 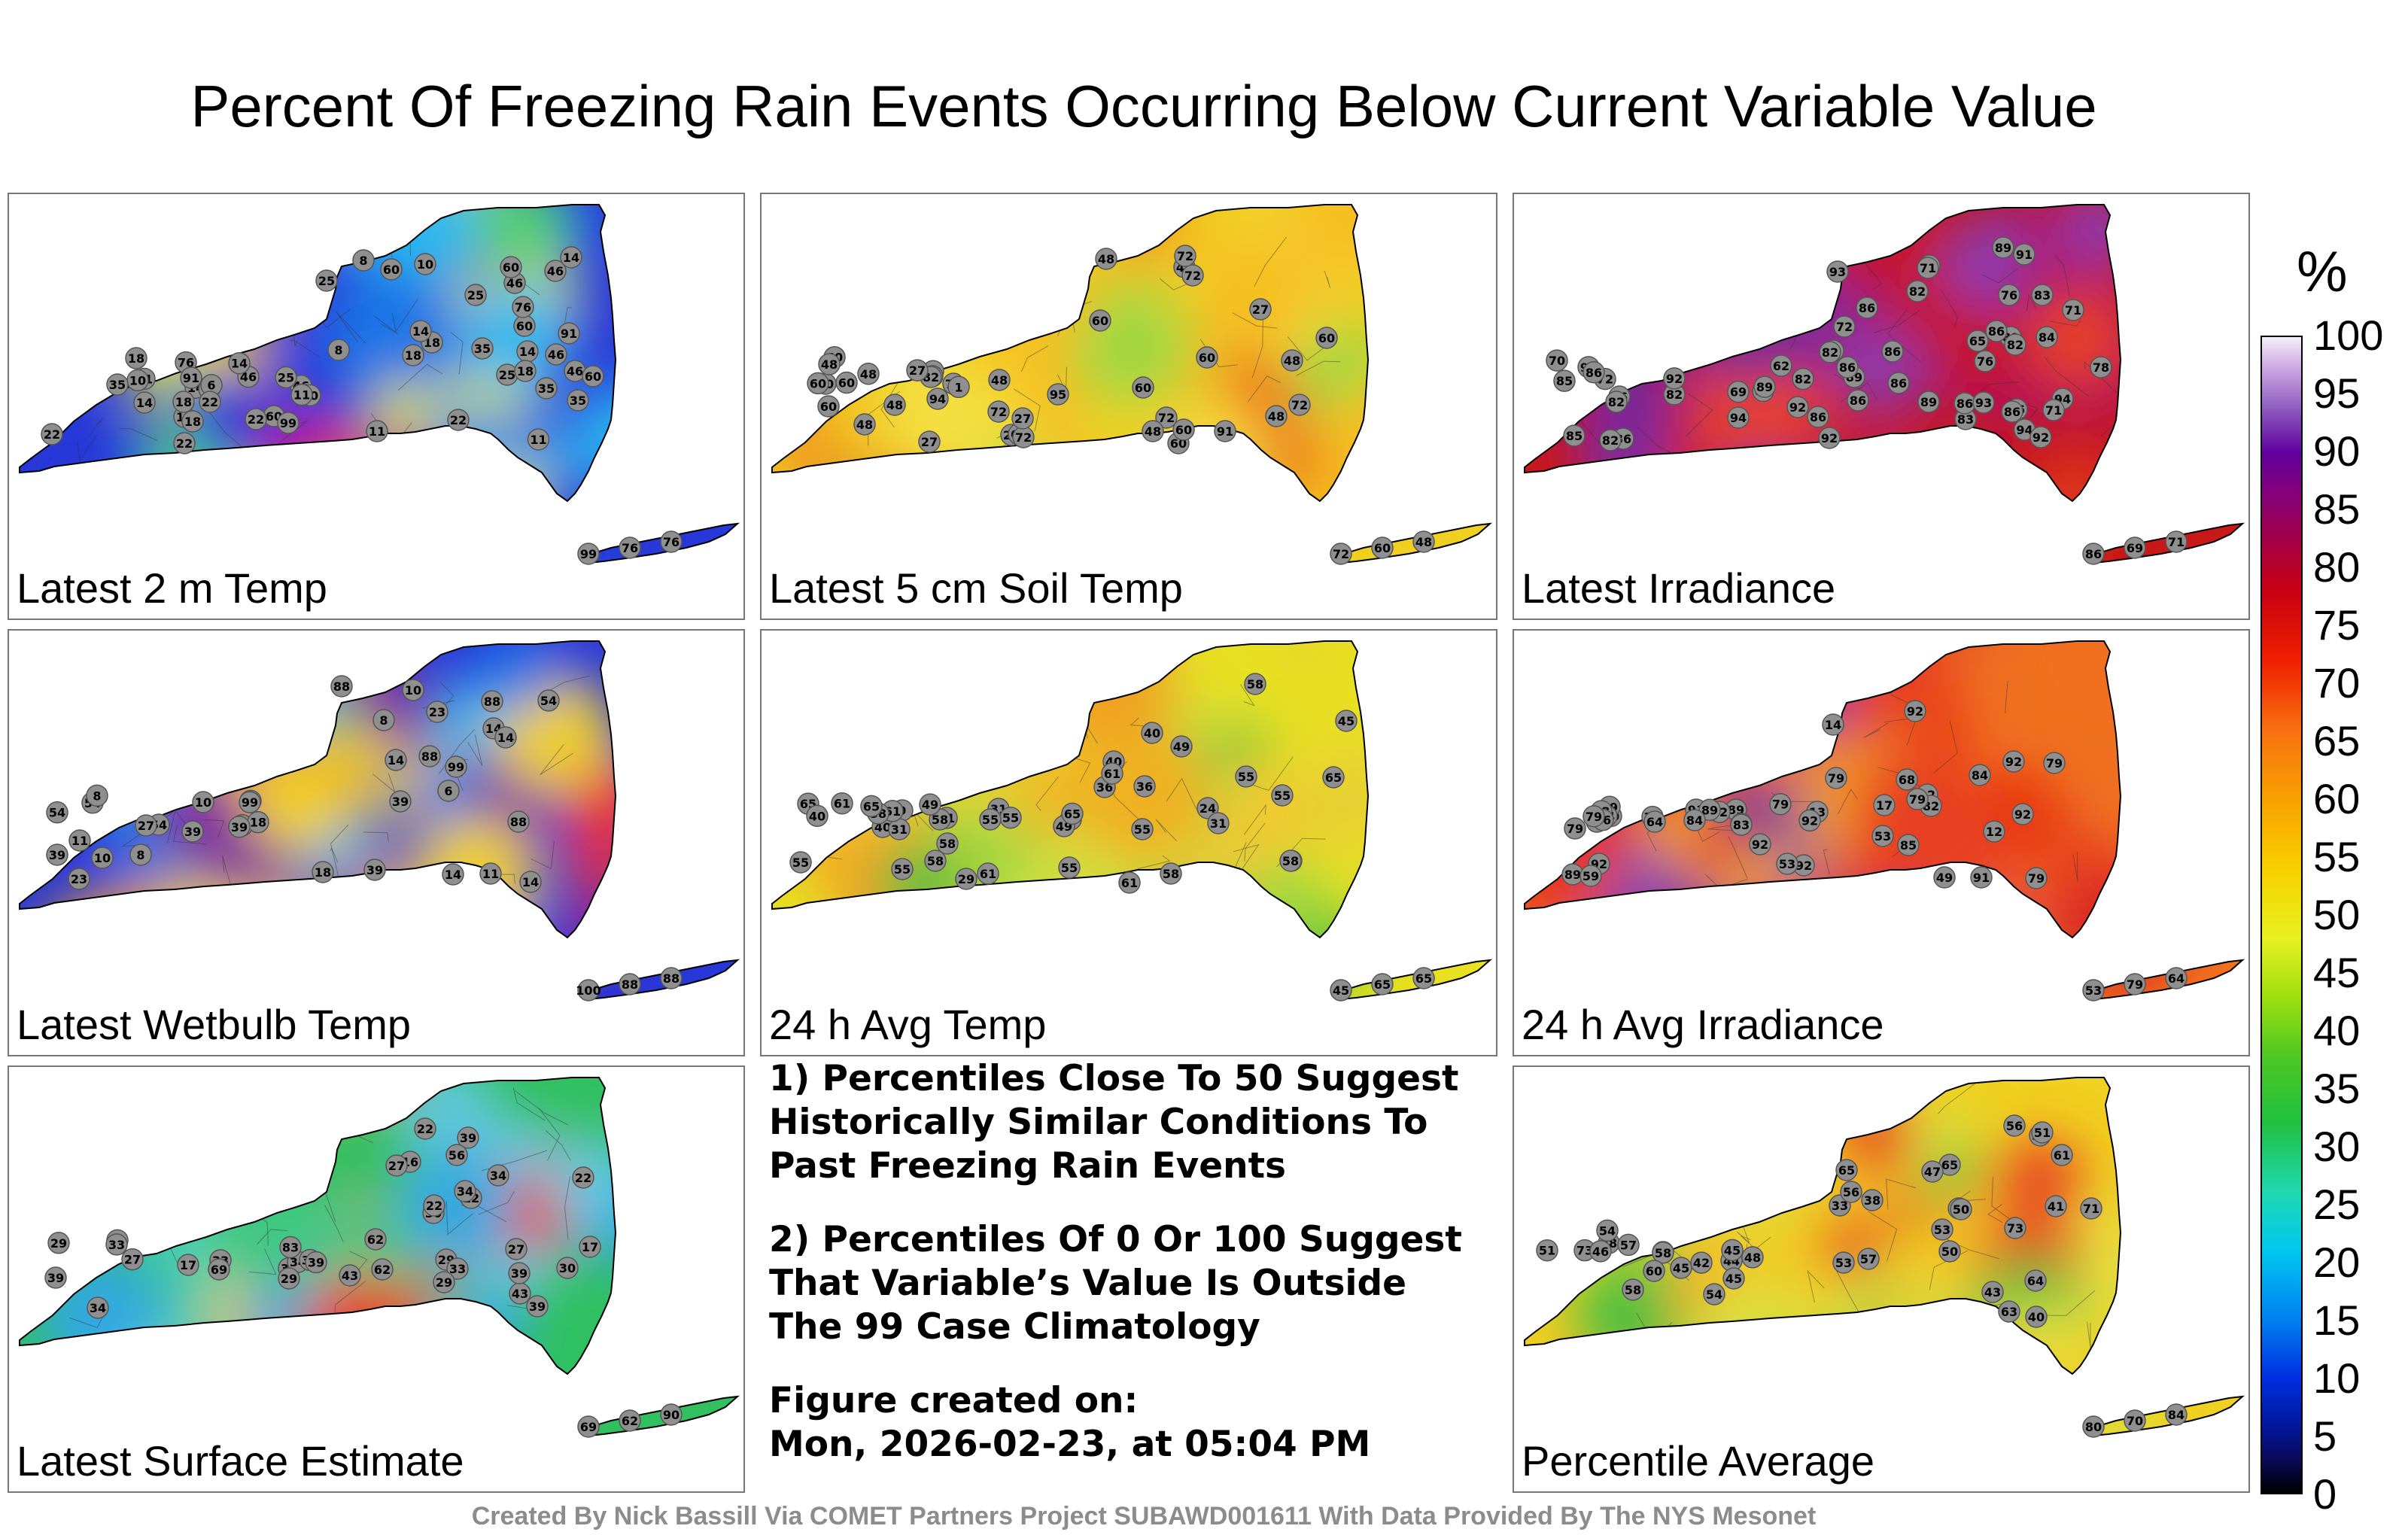 I want to click on station-value: 22, so click(x=184, y=443).